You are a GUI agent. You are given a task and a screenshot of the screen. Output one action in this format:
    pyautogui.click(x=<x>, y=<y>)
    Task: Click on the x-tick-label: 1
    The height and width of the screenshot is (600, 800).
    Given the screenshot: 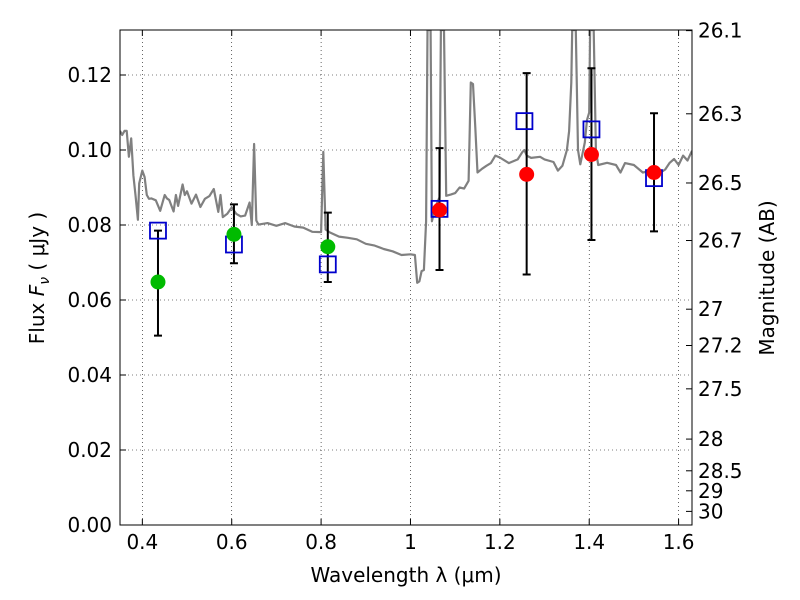 What is the action you would take?
    pyautogui.click(x=410, y=542)
    